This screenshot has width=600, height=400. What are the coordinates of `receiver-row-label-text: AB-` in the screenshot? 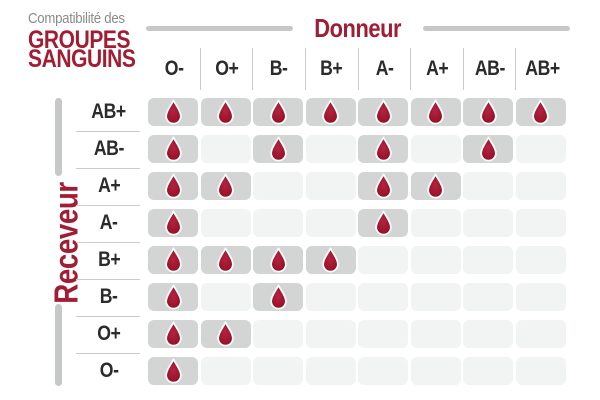 It's located at (109, 148).